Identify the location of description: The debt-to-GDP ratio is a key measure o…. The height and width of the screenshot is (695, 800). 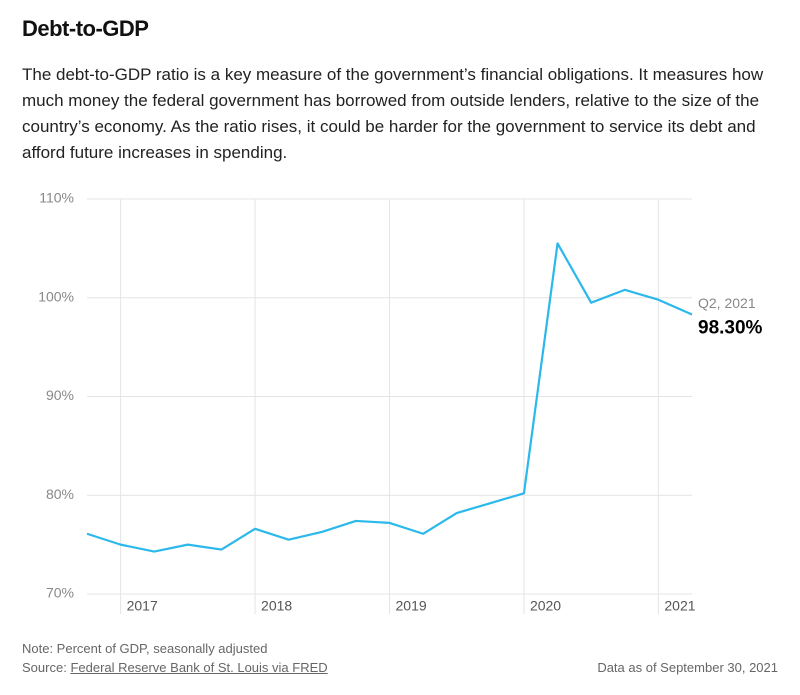
(393, 113).